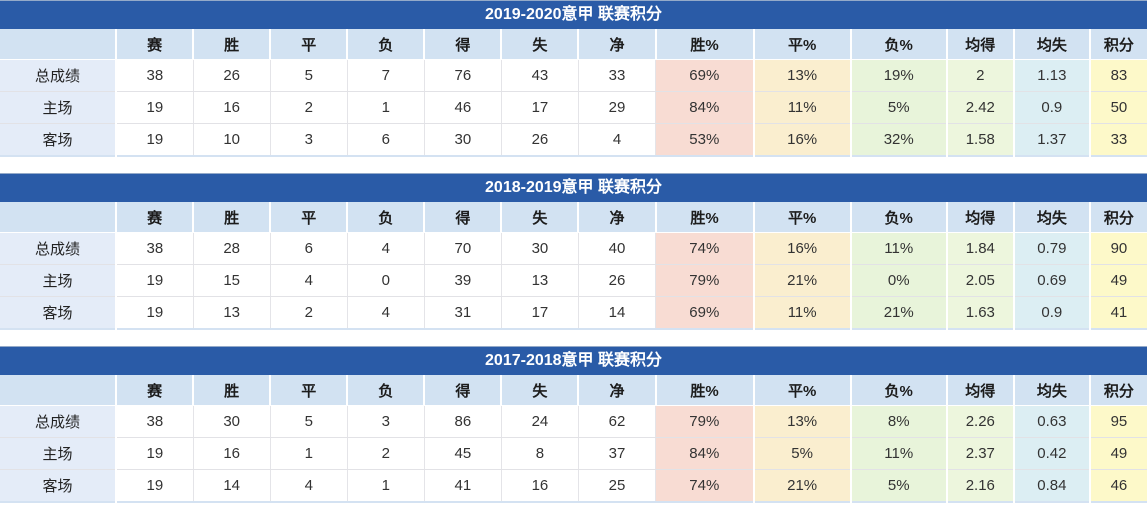 Image resolution: width=1147 pixels, height=519 pixels. What do you see at coordinates (1118, 313) in the screenshot?
I see `cell-points: 41` at bounding box center [1118, 313].